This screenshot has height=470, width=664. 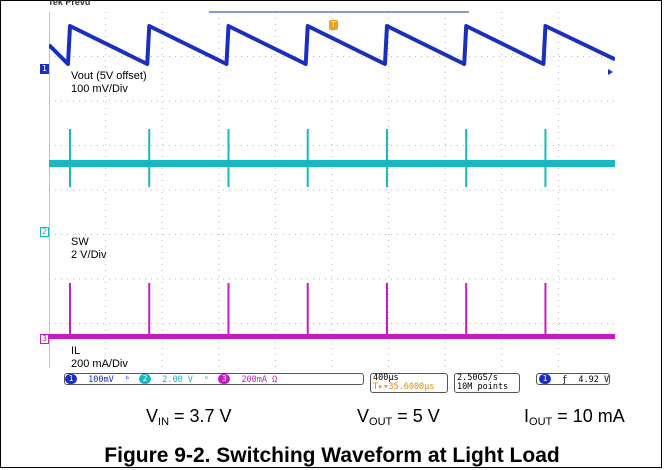 What do you see at coordinates (152, 416) in the screenshot?
I see `vin-symbol: V` at bounding box center [152, 416].